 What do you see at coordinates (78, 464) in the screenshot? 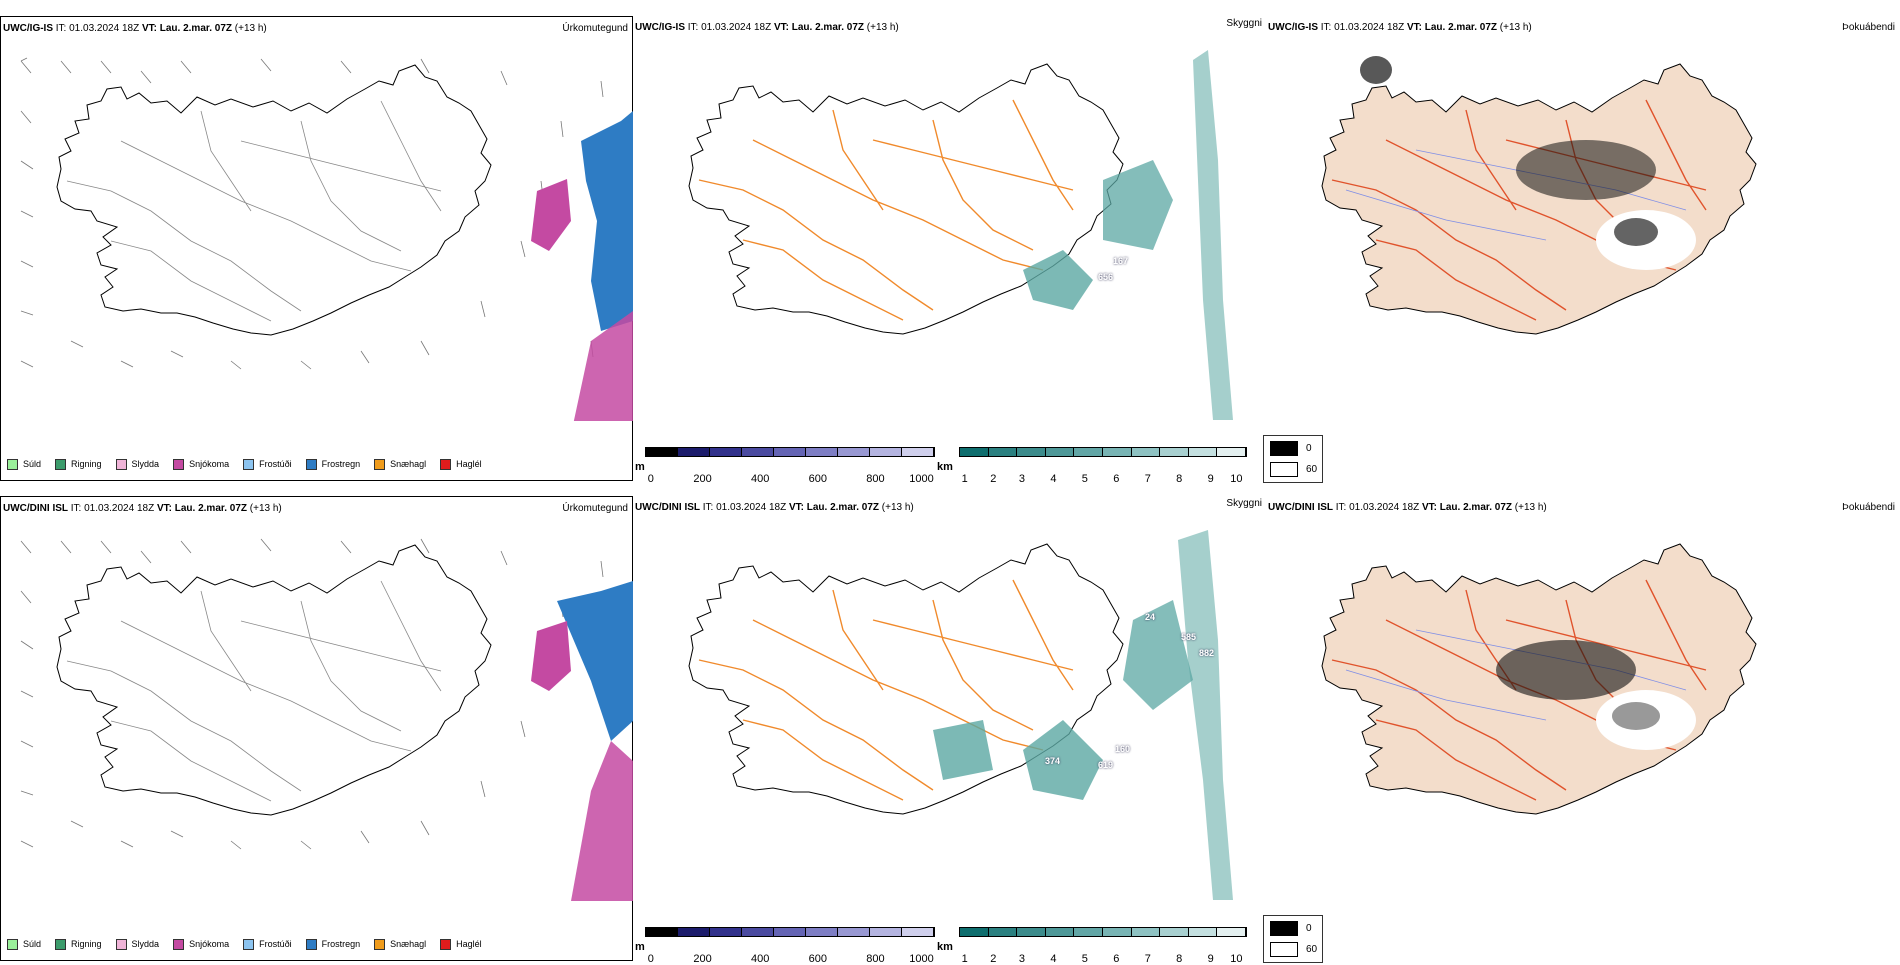
I see `legend-item: Rigning` at bounding box center [78, 464].